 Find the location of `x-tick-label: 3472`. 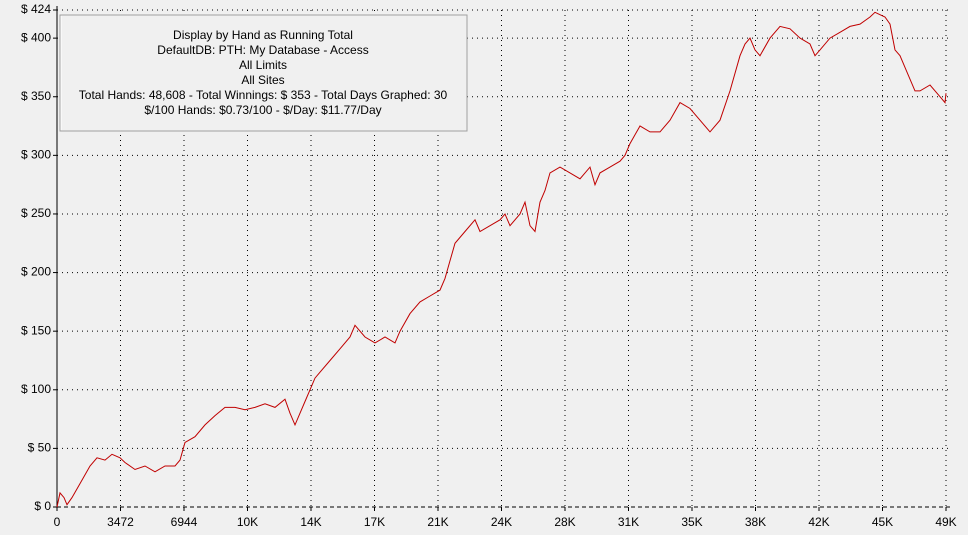

x-tick-label: 3472 is located at coordinates (120, 522).